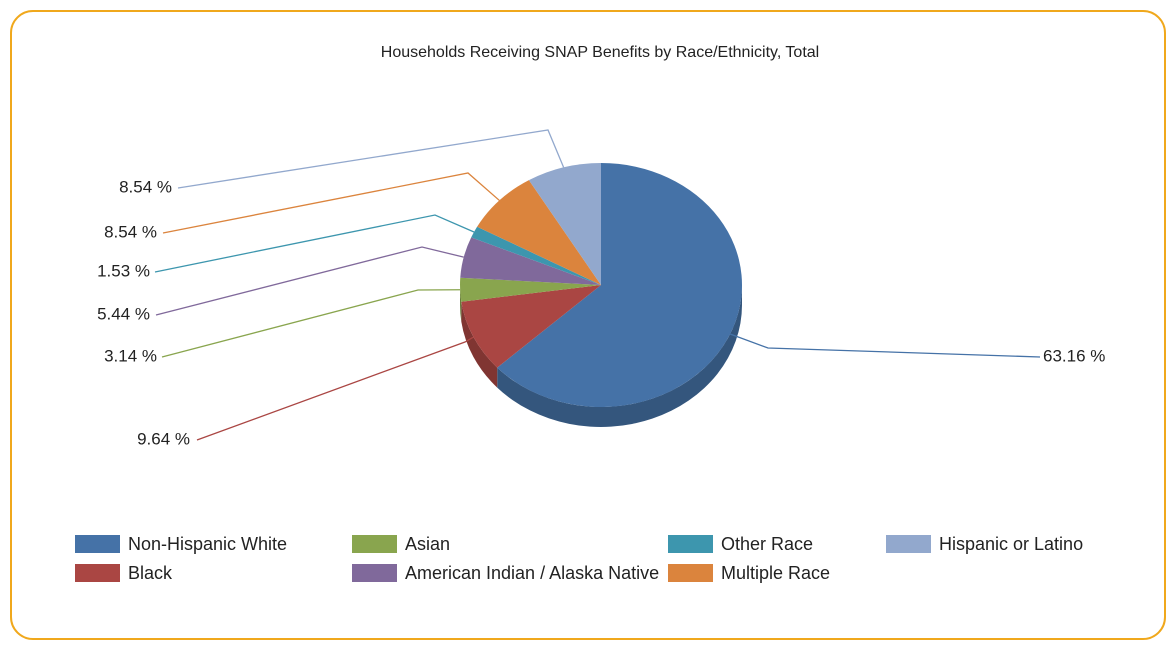 The width and height of the screenshot is (1176, 646). Describe the element at coordinates (123, 270) in the screenshot. I see `data-label: 1.53 %` at that location.